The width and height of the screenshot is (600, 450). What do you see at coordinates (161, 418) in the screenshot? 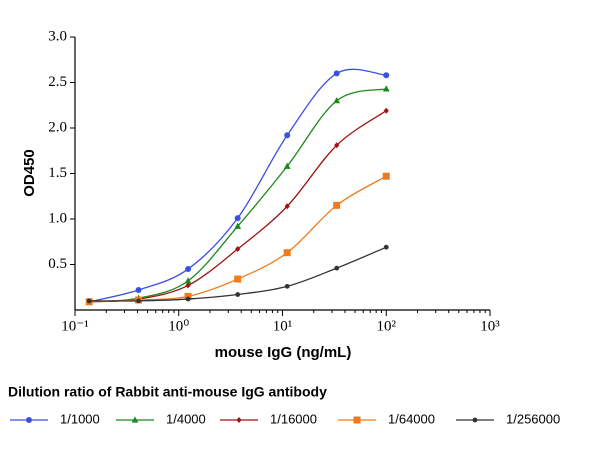
I see `legend-item: 1/4000` at bounding box center [161, 418].